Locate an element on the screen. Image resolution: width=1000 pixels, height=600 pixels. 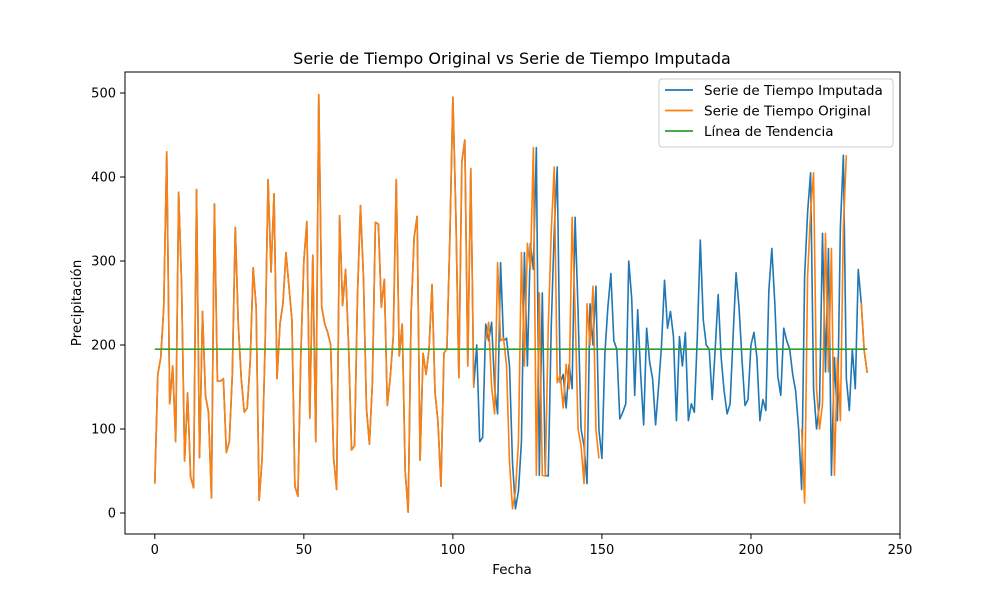
legend-box is located at coordinates (776, 113).